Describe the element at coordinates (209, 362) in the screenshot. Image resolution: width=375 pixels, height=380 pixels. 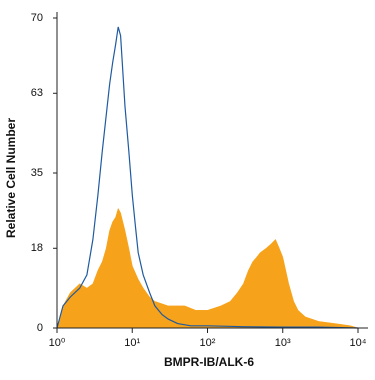
I see `x-axis-title: BMPR-IB/ALK-6` at that location.